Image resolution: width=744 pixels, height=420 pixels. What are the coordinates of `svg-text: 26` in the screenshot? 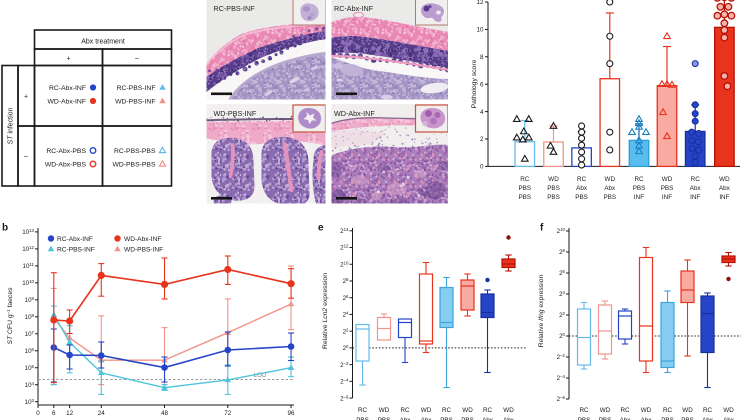 It's located at (346, 298).